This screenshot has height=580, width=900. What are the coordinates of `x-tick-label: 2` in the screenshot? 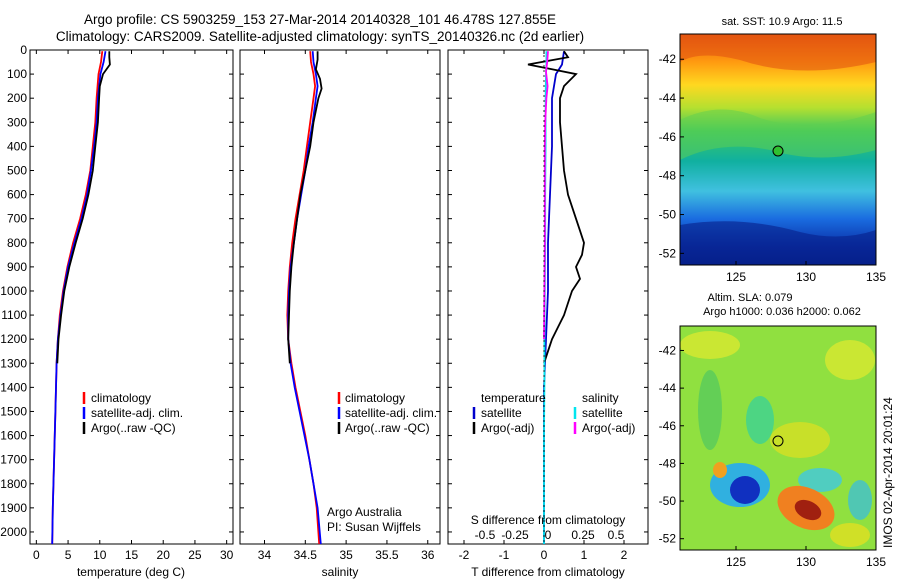 It's located at (624, 555).